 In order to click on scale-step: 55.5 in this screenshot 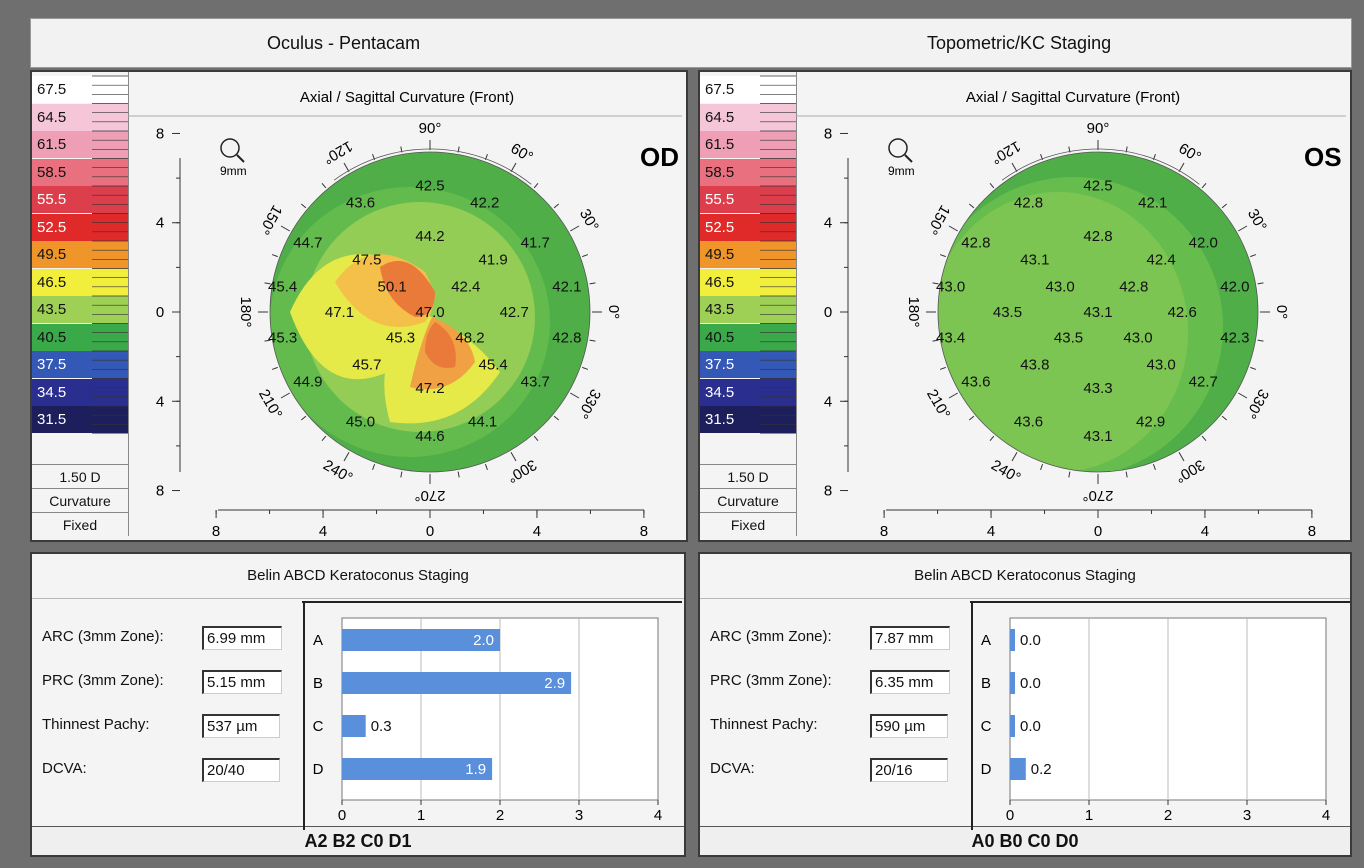, I will do `click(62, 199)`.